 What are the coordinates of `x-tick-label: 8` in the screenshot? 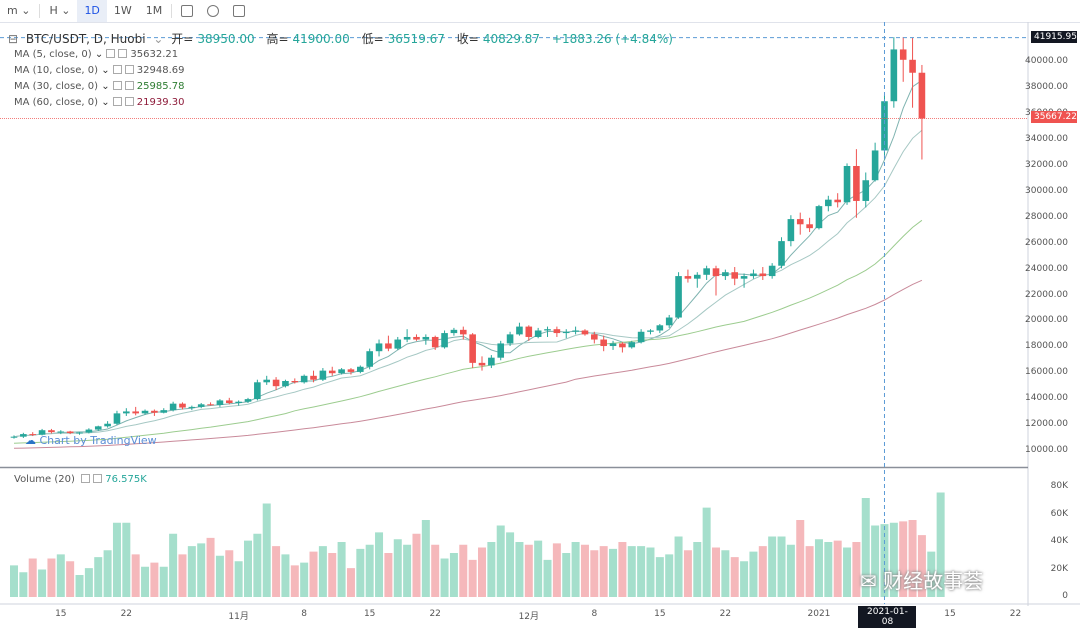 It's located at (594, 614).